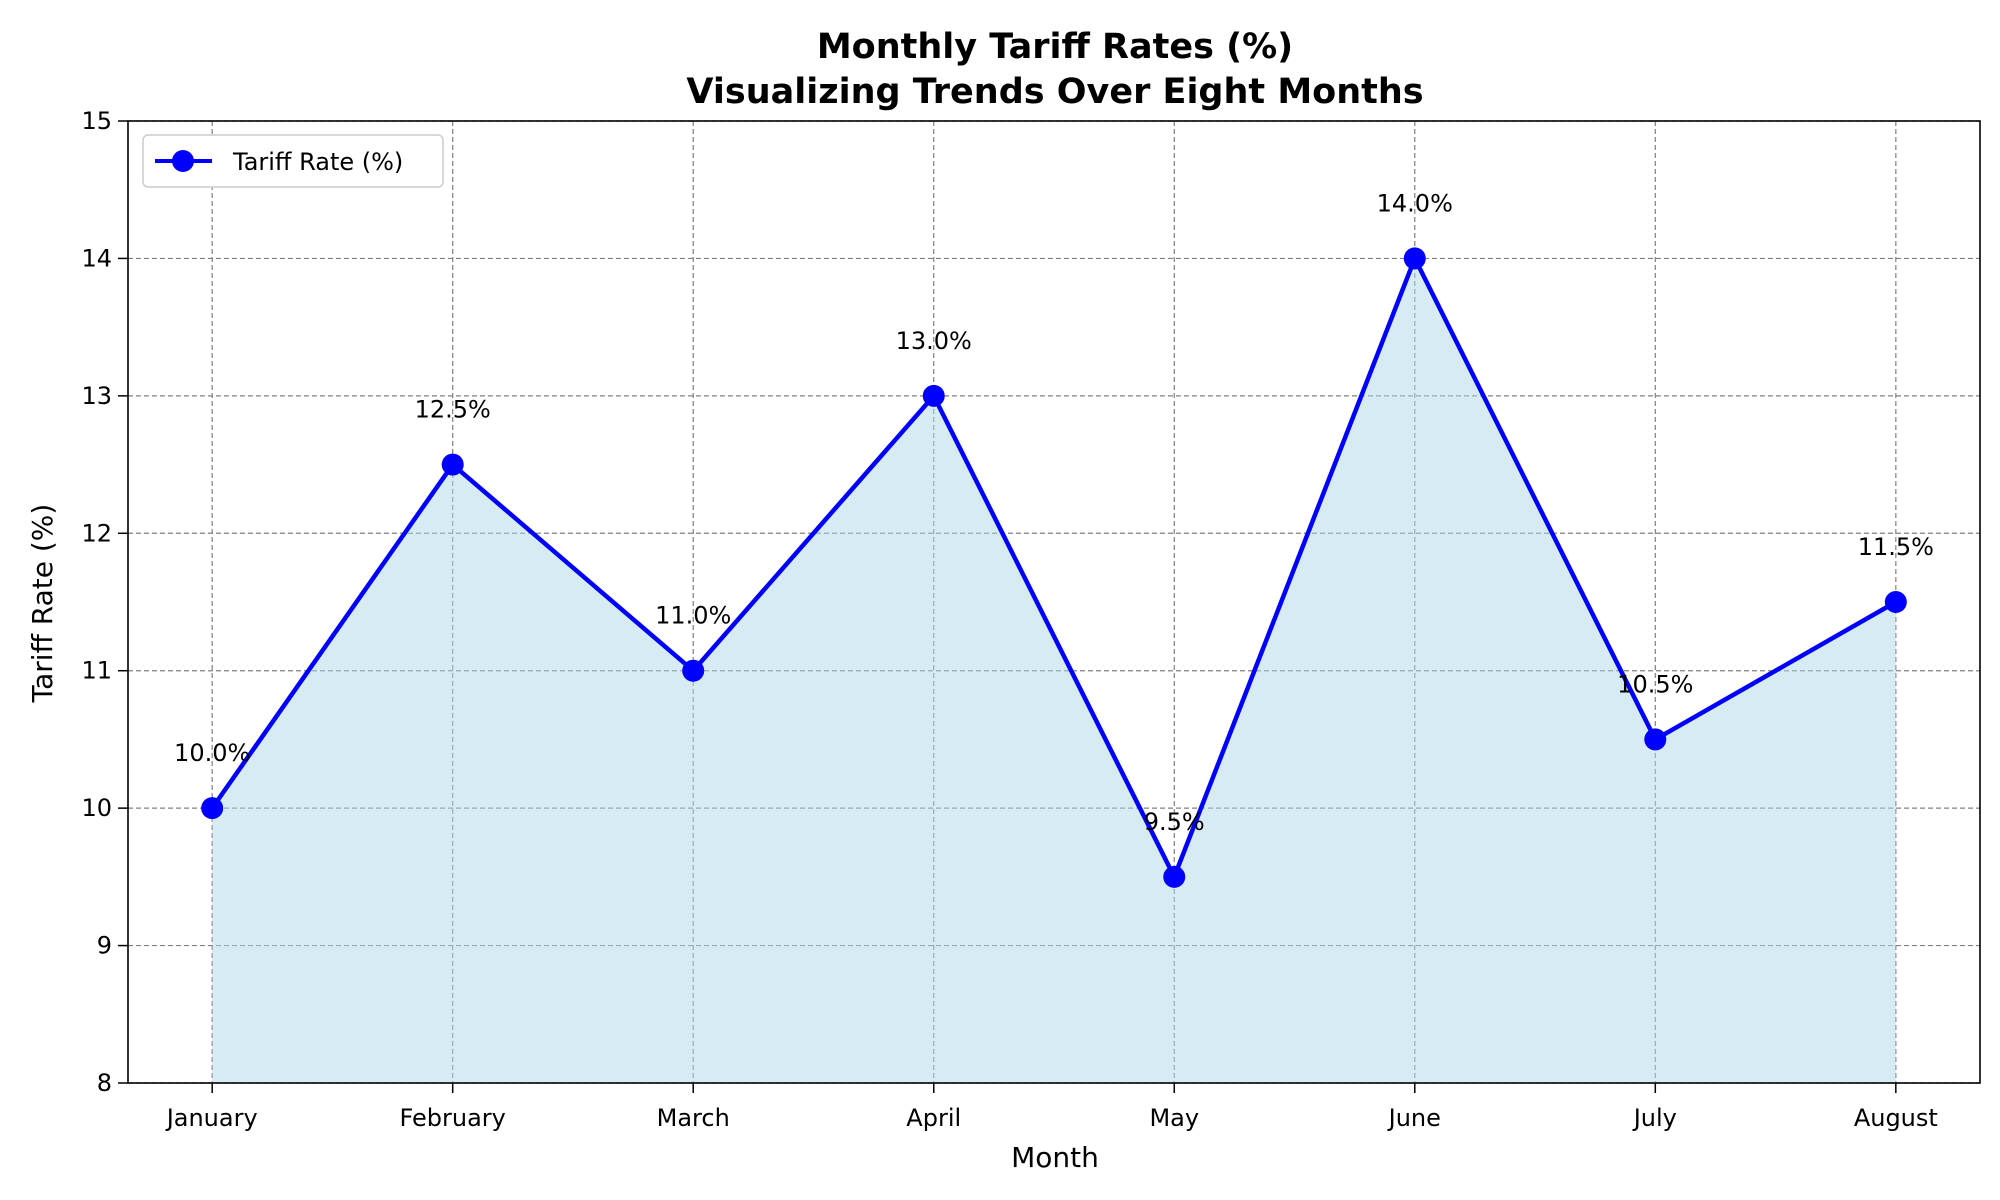 The image size is (2000, 1200). Describe the element at coordinates (1654, 1118) in the screenshot. I see `x-tick-label: July` at that location.